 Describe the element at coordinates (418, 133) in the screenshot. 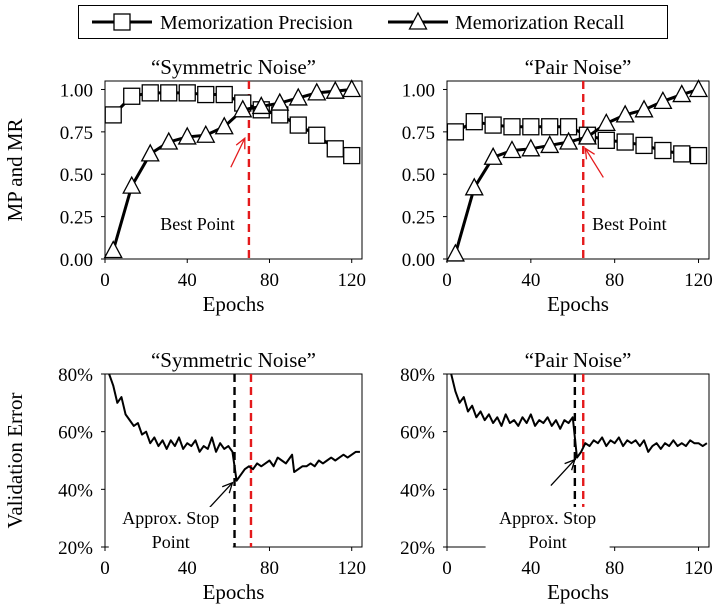

I see `y-tick-label: 0.75` at that location.